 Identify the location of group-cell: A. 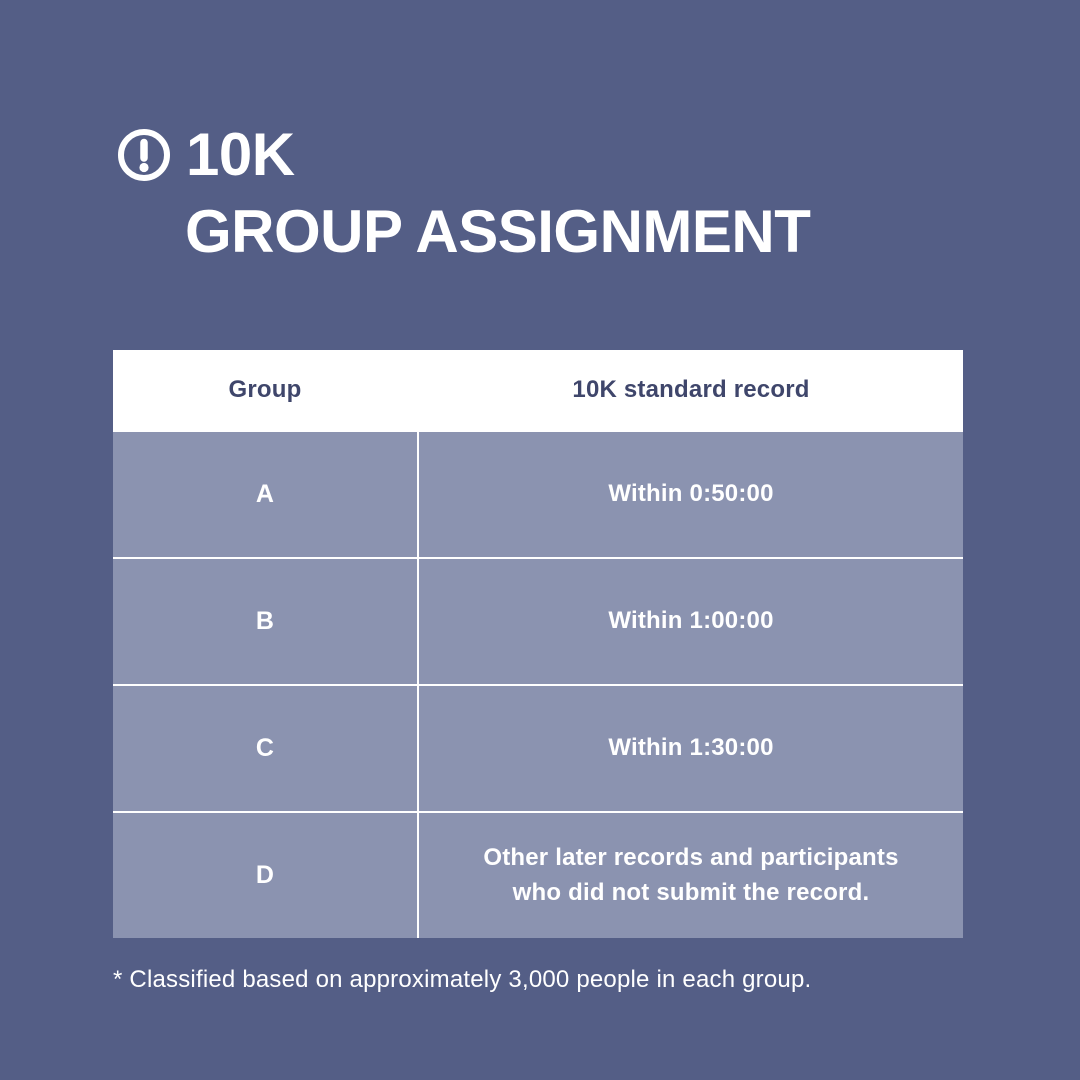
(266, 494).